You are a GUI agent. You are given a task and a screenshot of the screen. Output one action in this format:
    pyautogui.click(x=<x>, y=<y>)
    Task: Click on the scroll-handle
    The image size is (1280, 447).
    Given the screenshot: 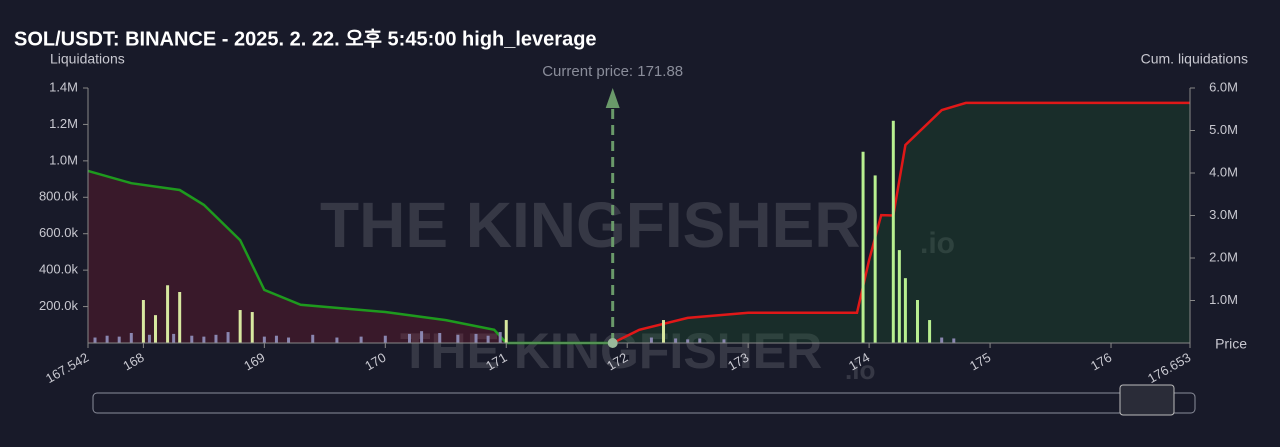 What is the action you would take?
    pyautogui.click(x=1147, y=400)
    